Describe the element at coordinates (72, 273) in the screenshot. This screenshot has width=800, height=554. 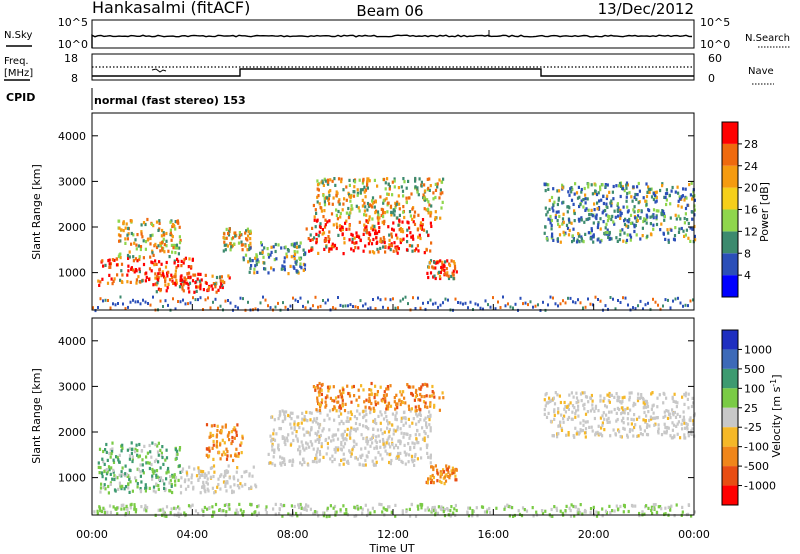
I see `power-ytick-label: 1000` at that location.